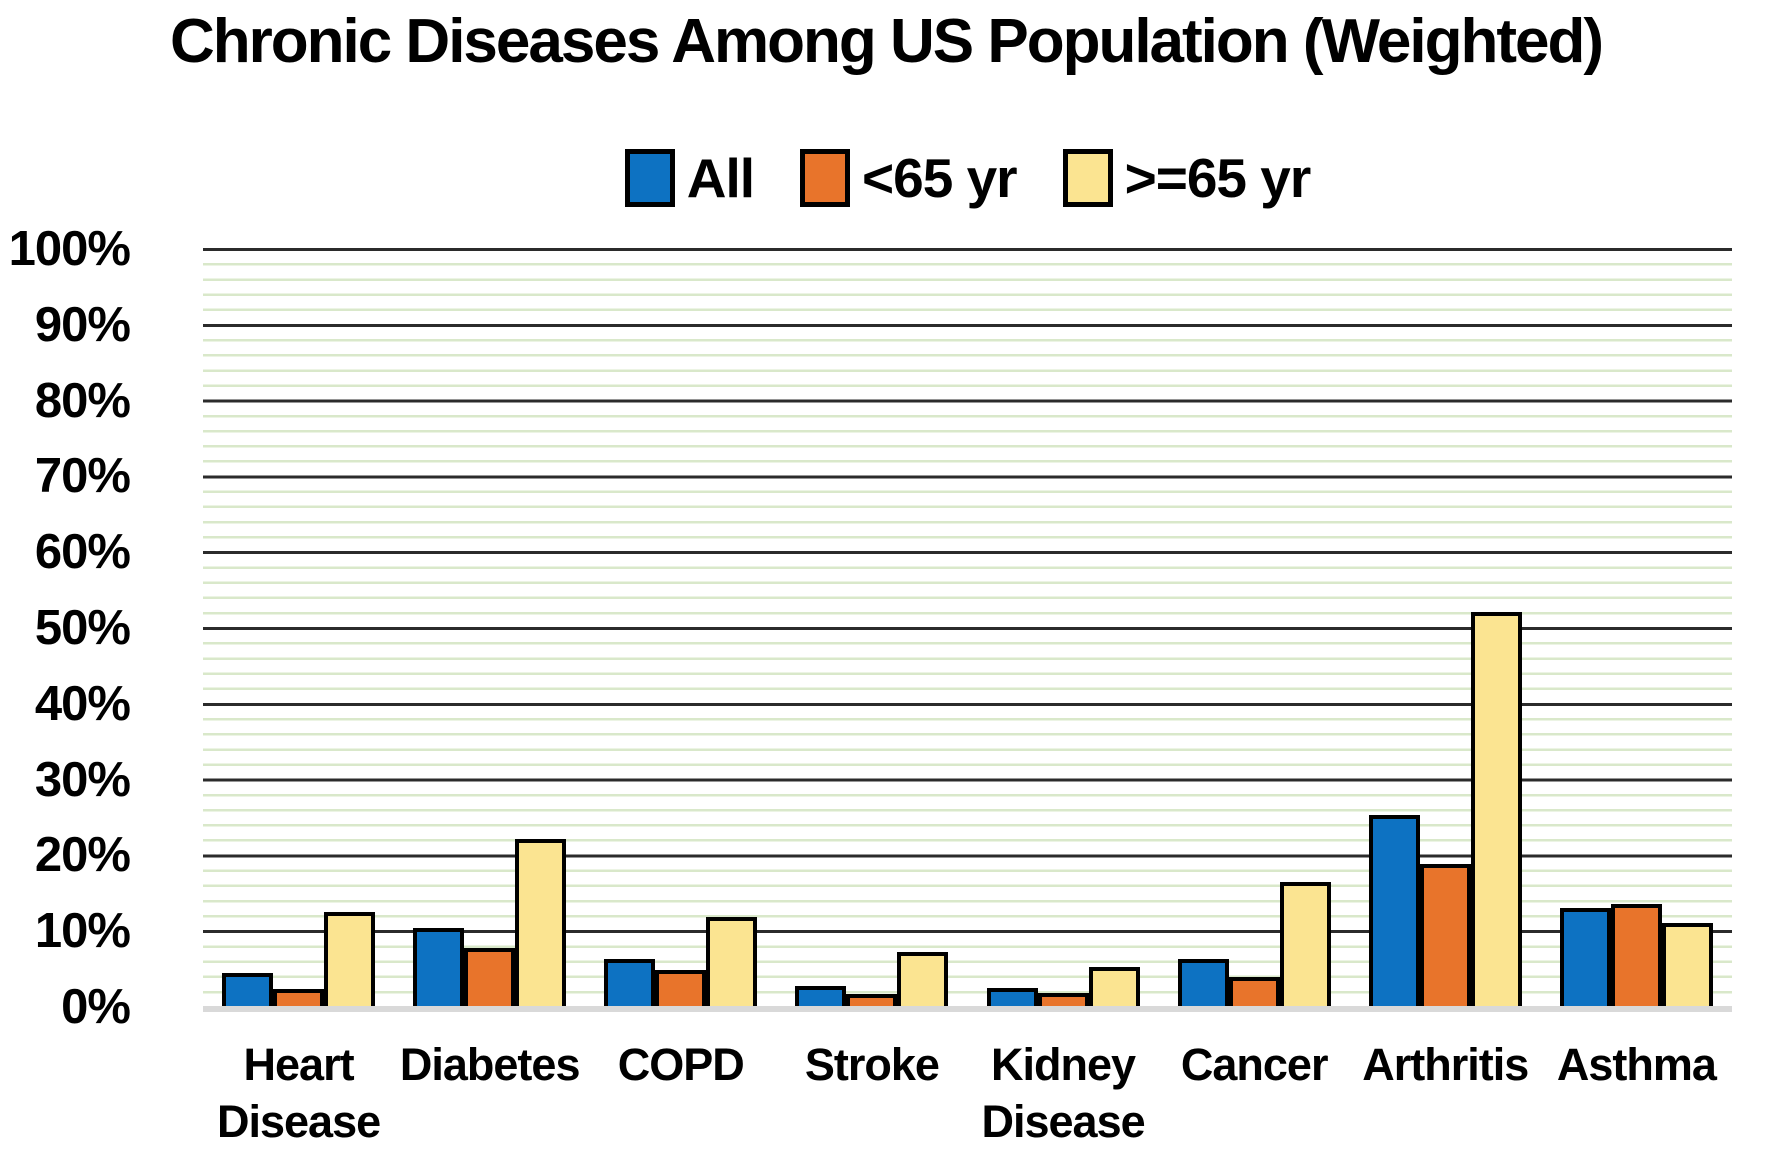  What do you see at coordinates (298, 627) in the screenshot?
I see `bar-group-heart-disease` at bounding box center [298, 627].